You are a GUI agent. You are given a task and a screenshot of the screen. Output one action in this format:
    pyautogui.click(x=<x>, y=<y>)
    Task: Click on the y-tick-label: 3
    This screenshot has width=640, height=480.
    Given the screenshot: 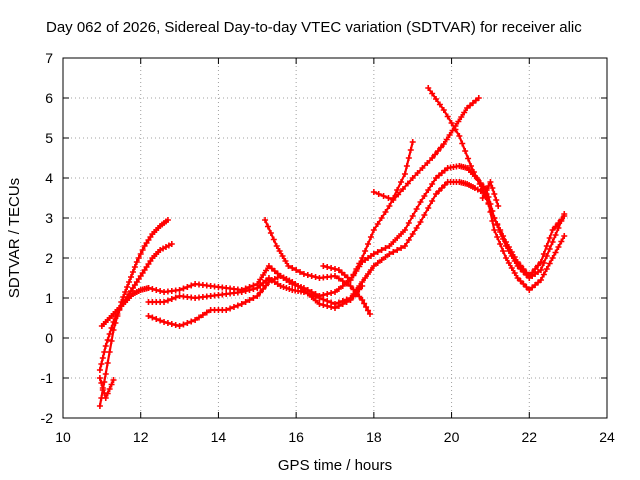 What is the action you would take?
    pyautogui.click(x=49, y=218)
    